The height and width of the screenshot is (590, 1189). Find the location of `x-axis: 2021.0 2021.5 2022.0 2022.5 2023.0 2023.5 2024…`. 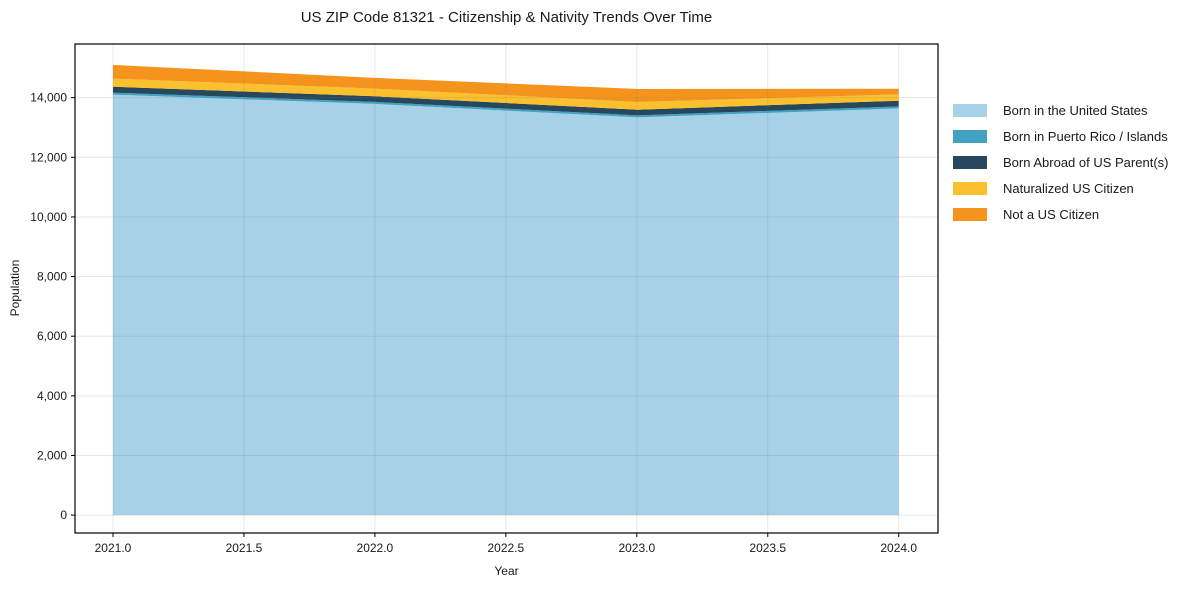

x-axis: 2021.0 2021.5 2022.0 2022.5 2023.0 2023.5 2024… is located at coordinates (506, 544).